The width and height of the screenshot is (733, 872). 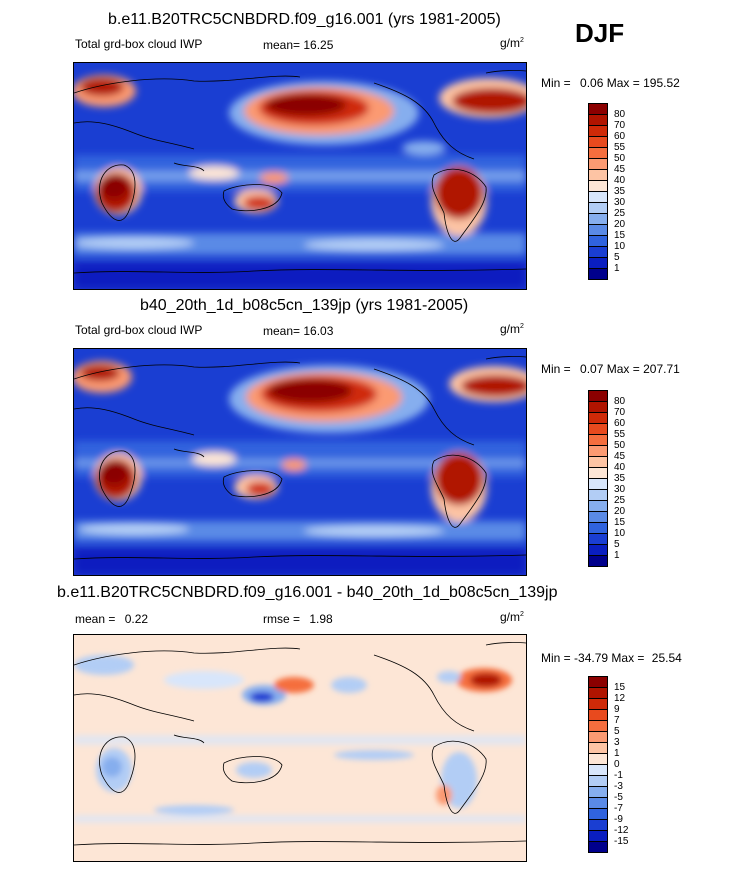 What do you see at coordinates (620, 202) in the screenshot?
I see `panel1-colorbar-tick: 30` at bounding box center [620, 202].